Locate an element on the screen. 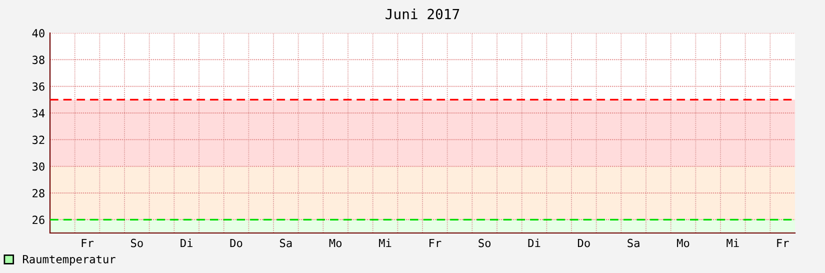  chart-title: Juni 2017 is located at coordinates (423, 14).